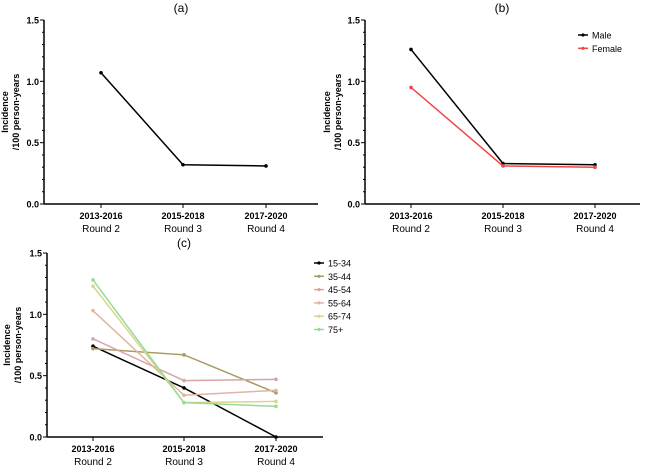 The height and width of the screenshot is (466, 669). What do you see at coordinates (339, 303) in the screenshot?
I see `legend-label: 55-64` at bounding box center [339, 303].